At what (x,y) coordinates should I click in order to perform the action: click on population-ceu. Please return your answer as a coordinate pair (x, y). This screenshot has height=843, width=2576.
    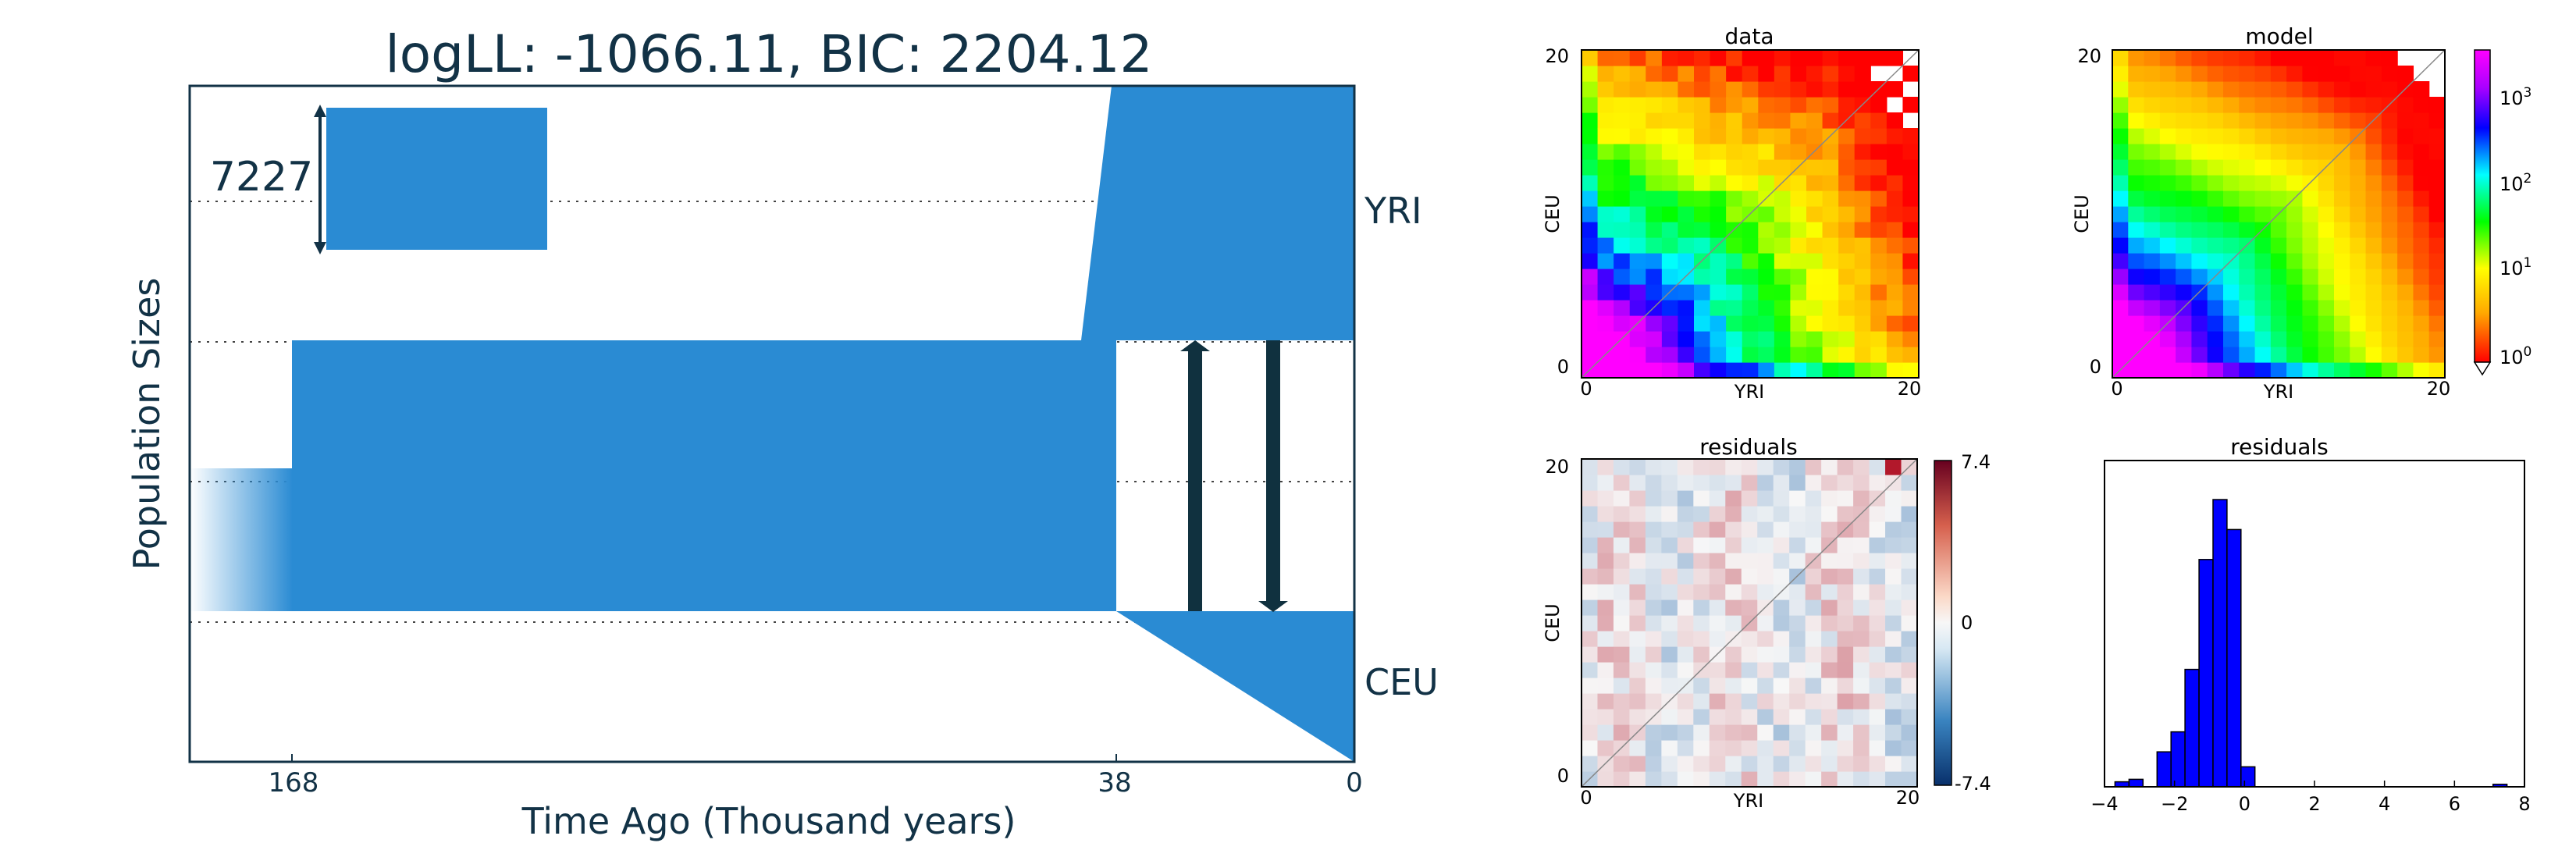
    Looking at the image, I should click on (1235, 686).